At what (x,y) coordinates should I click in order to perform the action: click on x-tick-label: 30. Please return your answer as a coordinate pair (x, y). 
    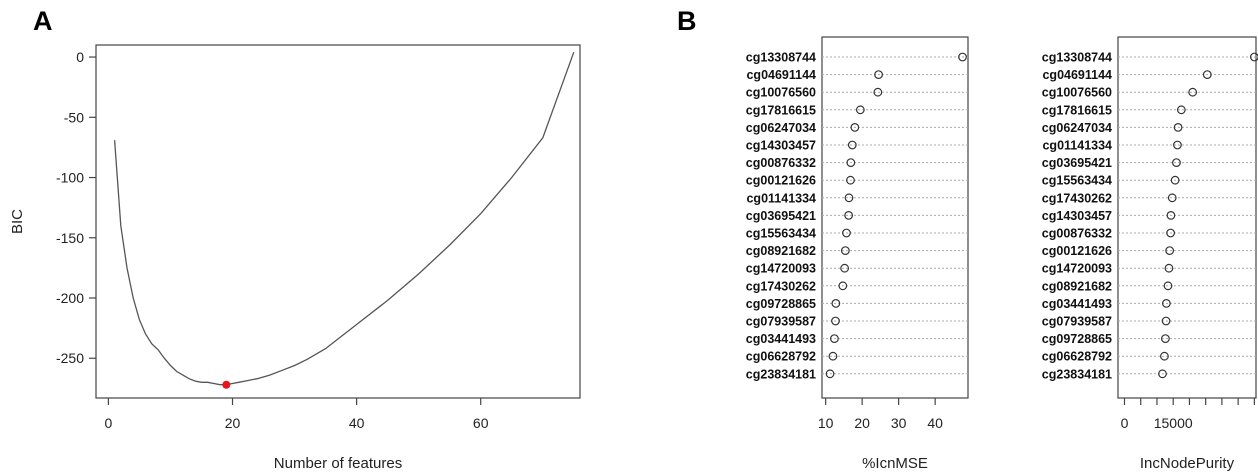
    Looking at the image, I should click on (899, 423).